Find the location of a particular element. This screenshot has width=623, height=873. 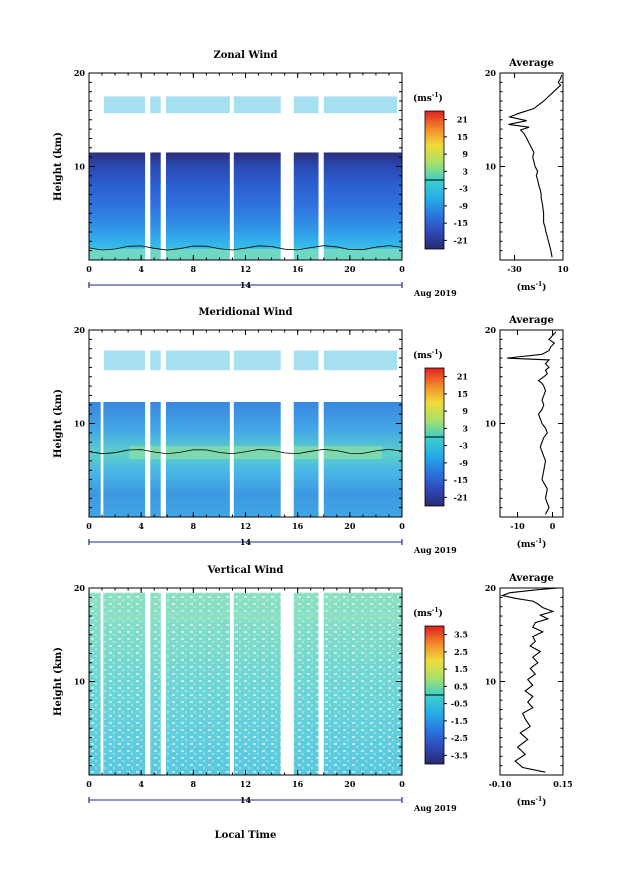

colorbar-tick-label: 0.5 is located at coordinates (461, 686).